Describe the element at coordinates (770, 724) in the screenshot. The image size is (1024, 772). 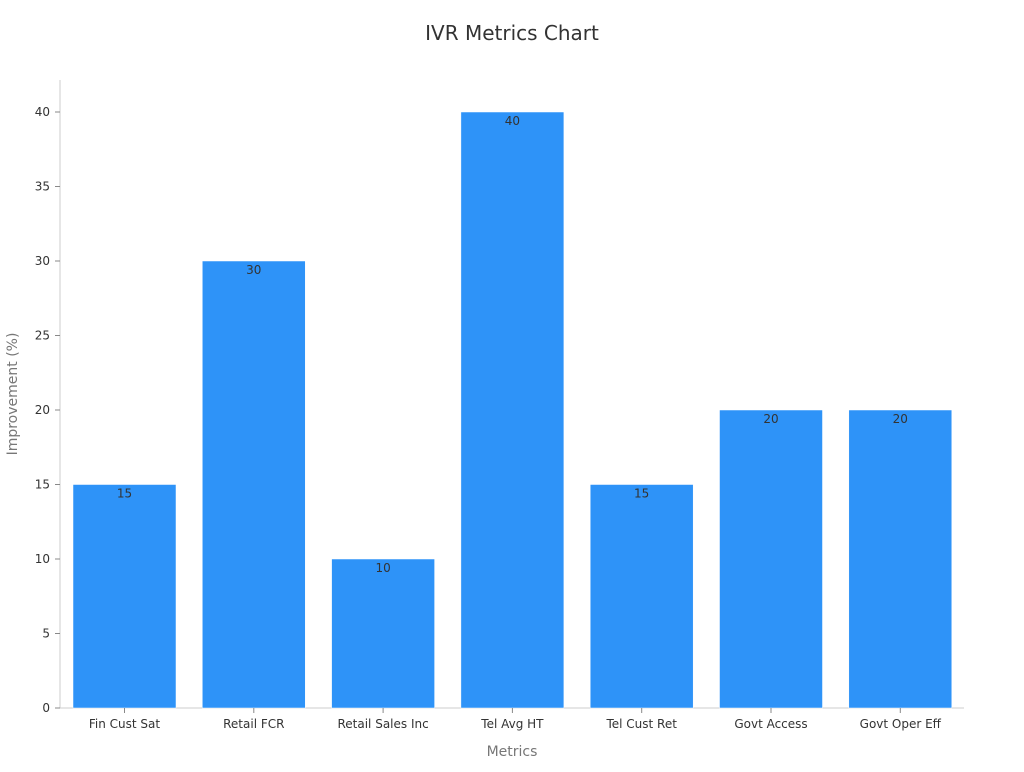
I see `x-tick-label: Govt Access` at that location.